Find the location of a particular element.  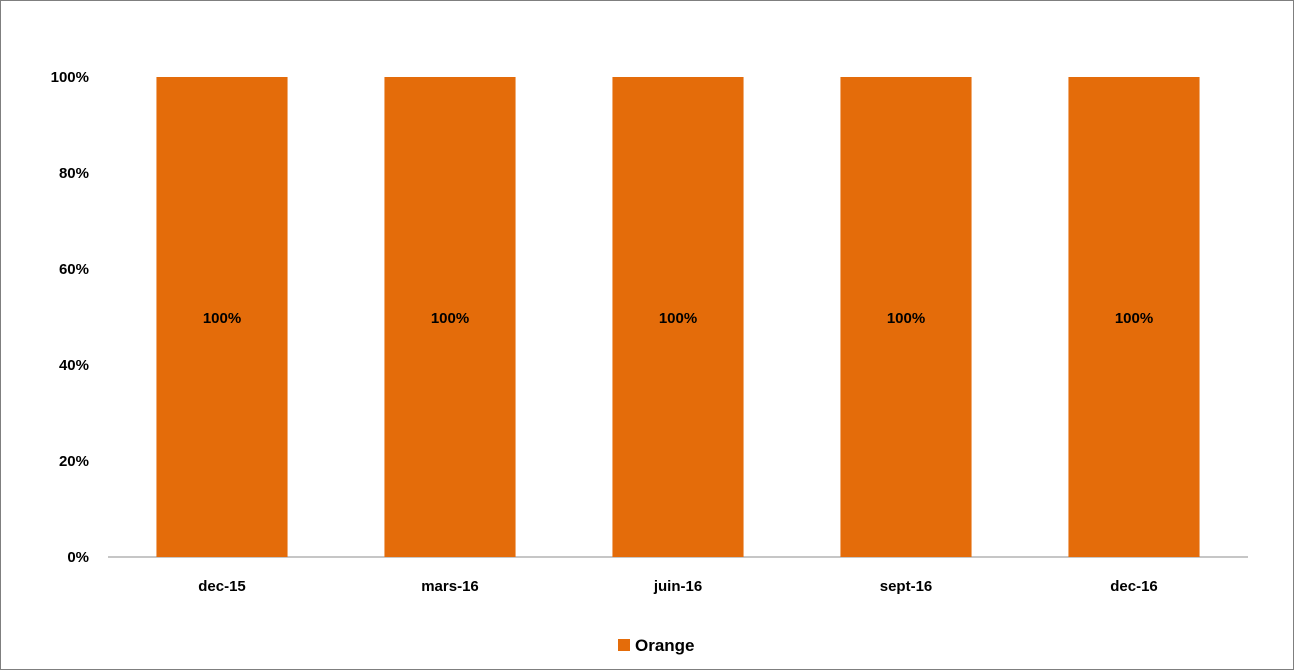

x-category-label: juin-16 is located at coordinates (677, 586).